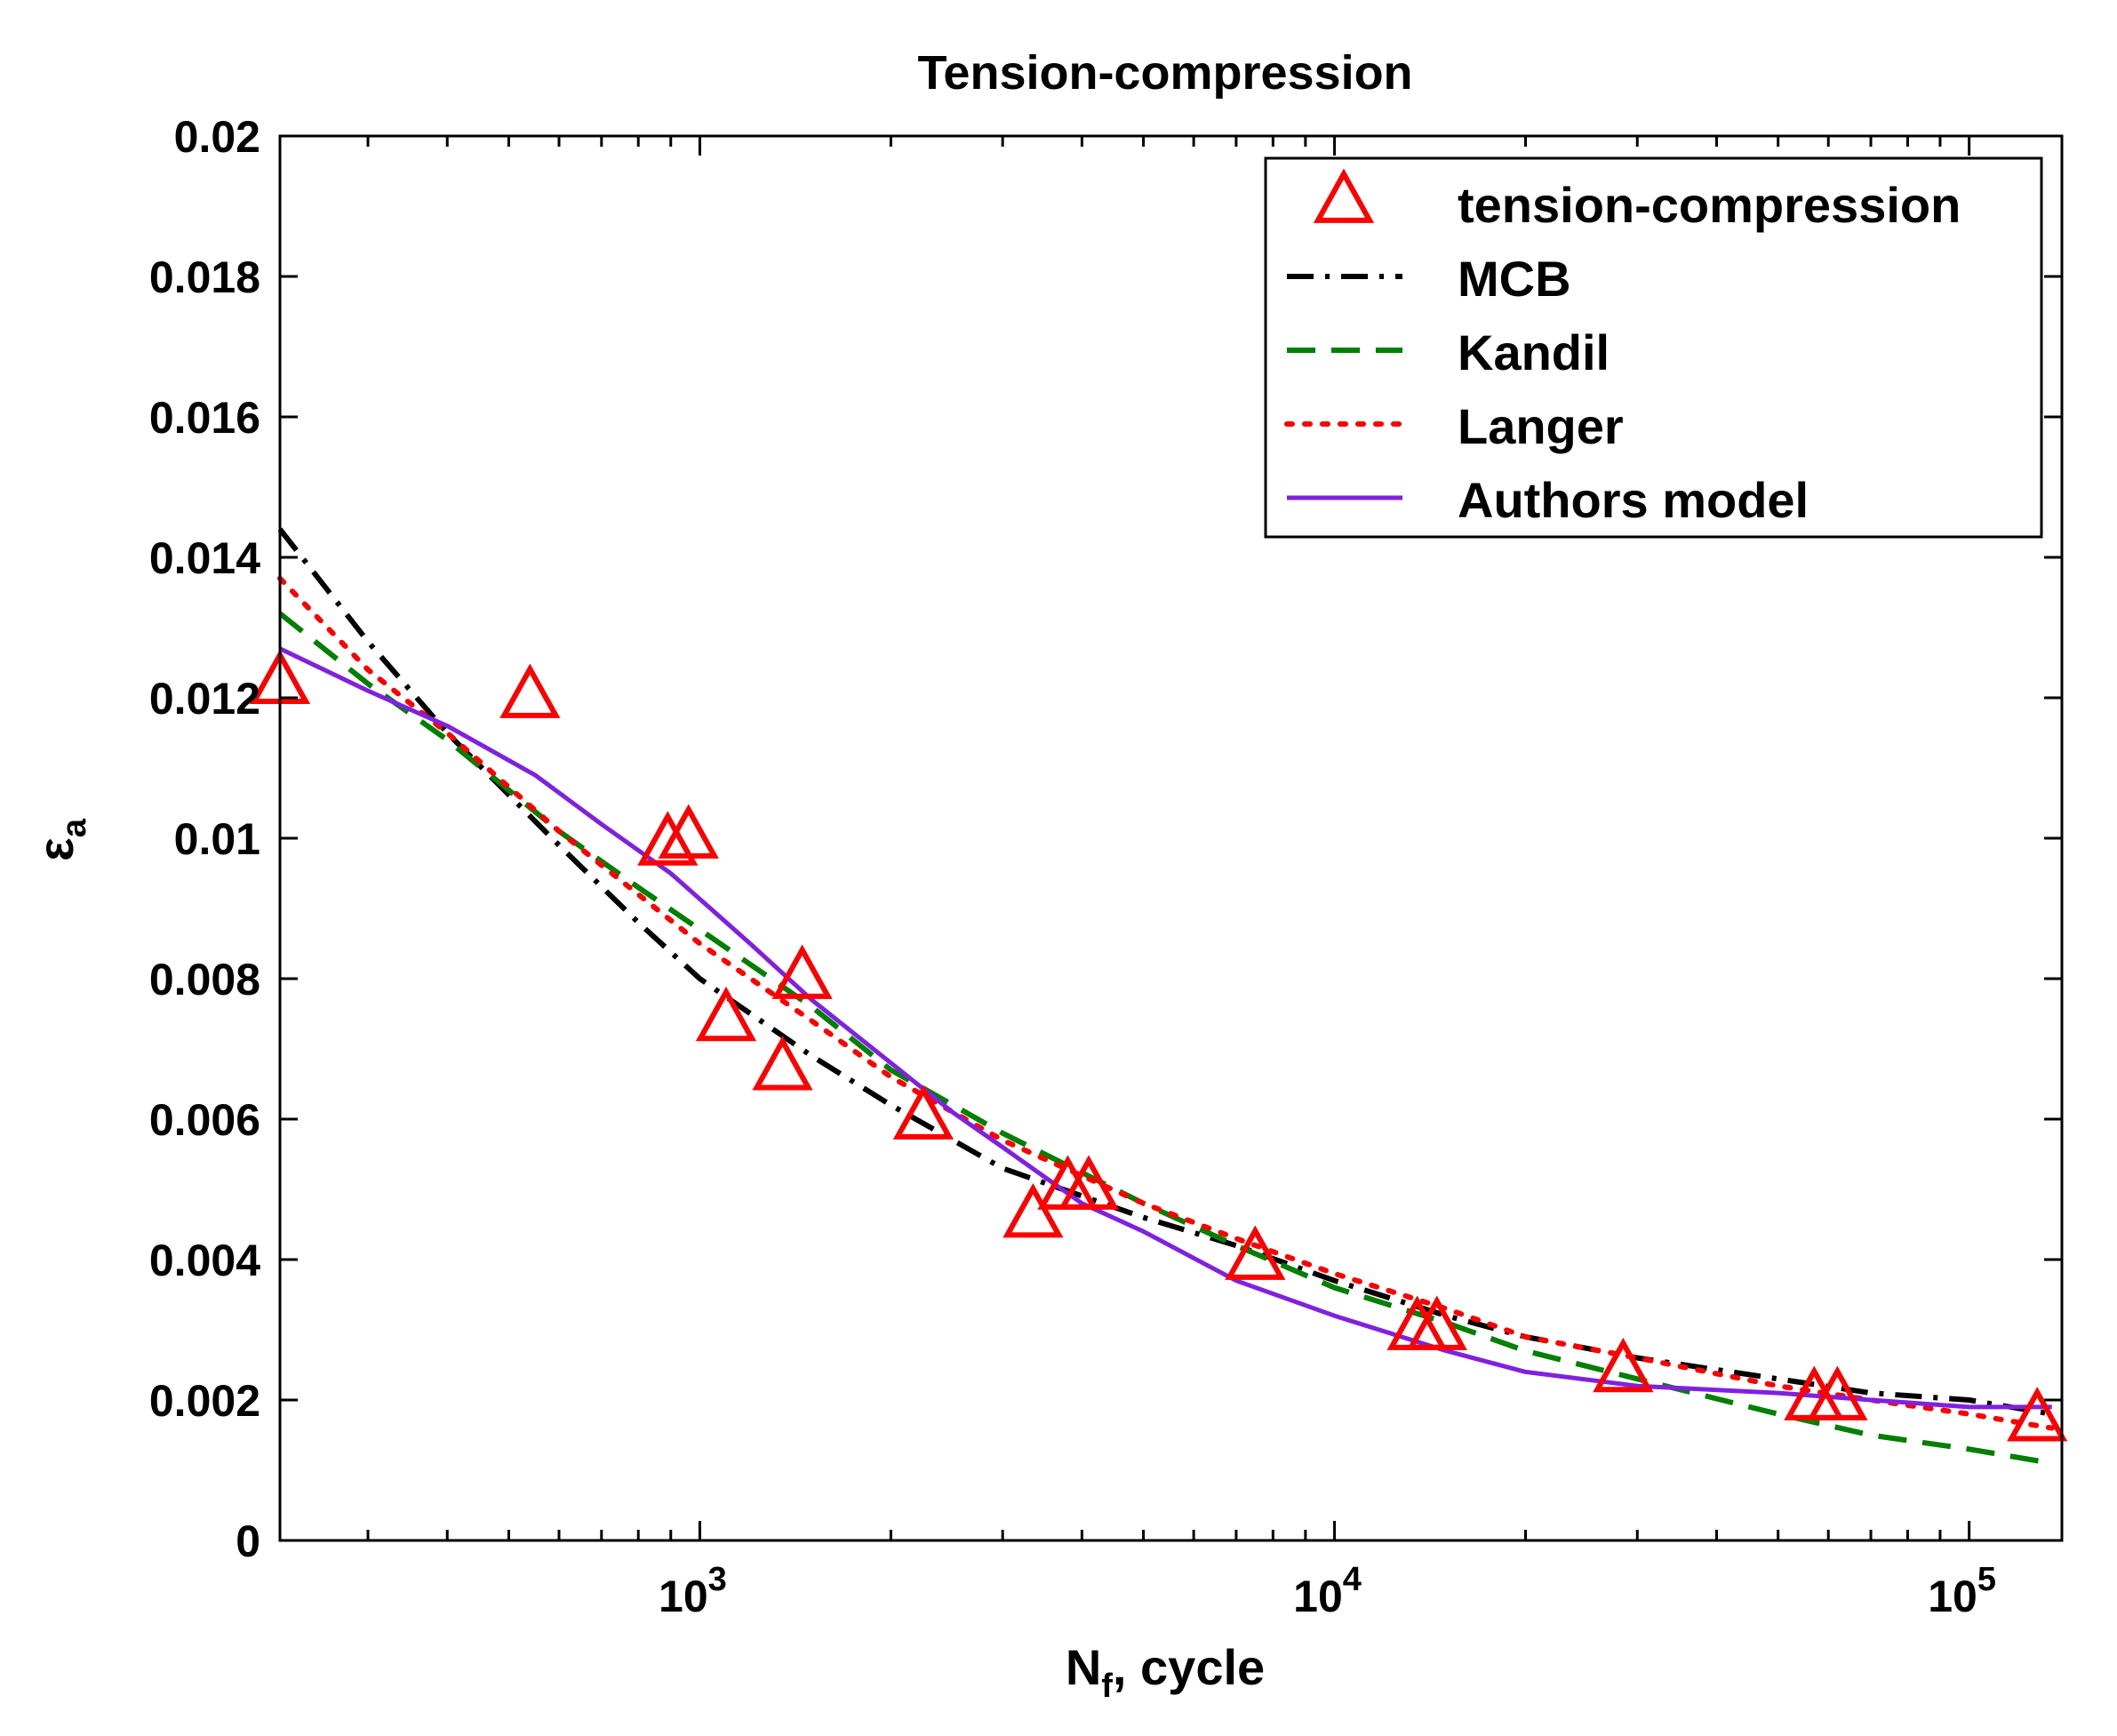 Image resolution: width=2117 pixels, height=1736 pixels. Describe the element at coordinates (56, 849) in the screenshot. I see `y-axis-label-main: ε` at that location.